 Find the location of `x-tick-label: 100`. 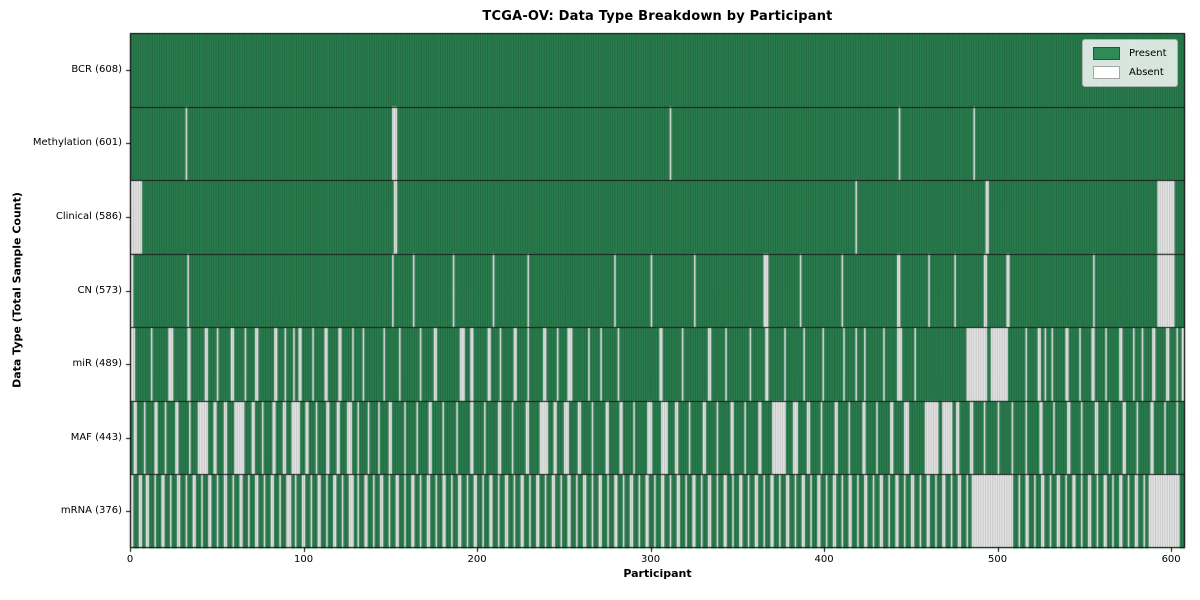

x-tick-label: 100 is located at coordinates (303, 559).